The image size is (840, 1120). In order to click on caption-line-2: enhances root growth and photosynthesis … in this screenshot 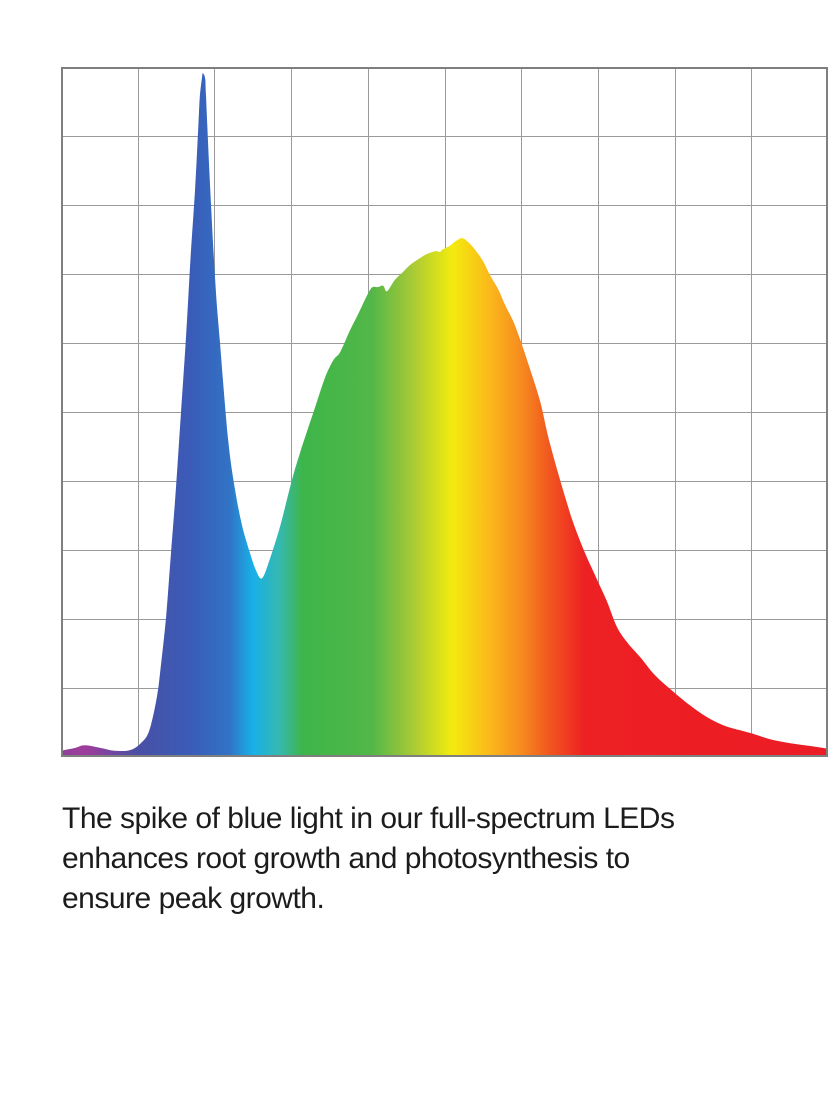, I will do `click(346, 858)`.